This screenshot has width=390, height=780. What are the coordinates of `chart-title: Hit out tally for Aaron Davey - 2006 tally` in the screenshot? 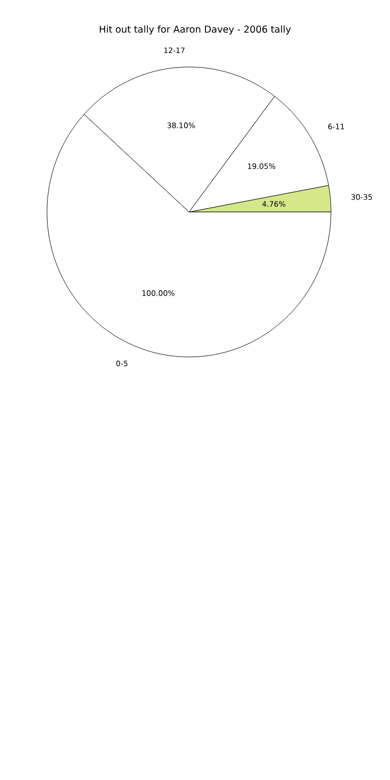 It's located at (195, 30).